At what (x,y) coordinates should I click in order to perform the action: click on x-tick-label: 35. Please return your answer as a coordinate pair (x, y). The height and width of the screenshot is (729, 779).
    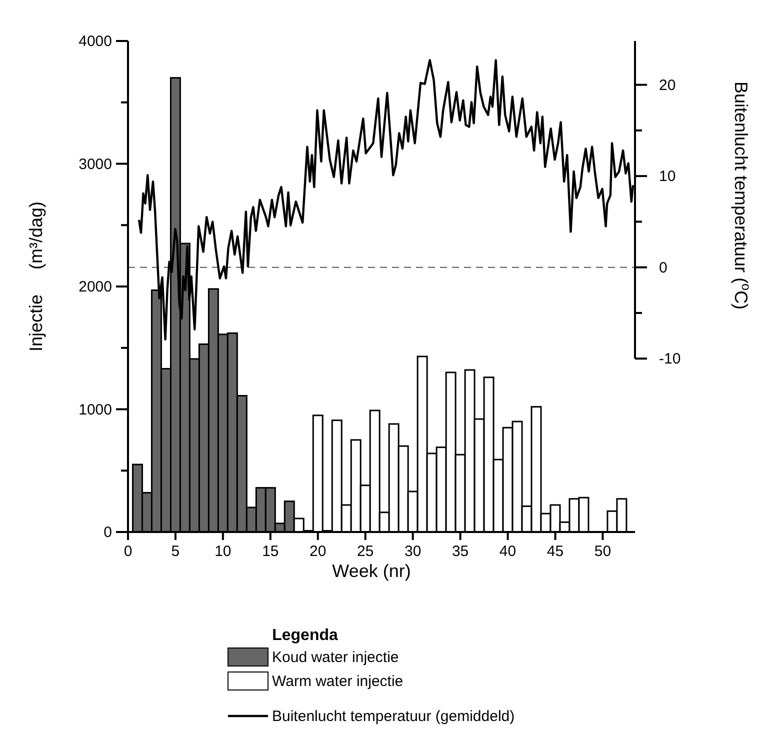
    Looking at the image, I should click on (460, 551).